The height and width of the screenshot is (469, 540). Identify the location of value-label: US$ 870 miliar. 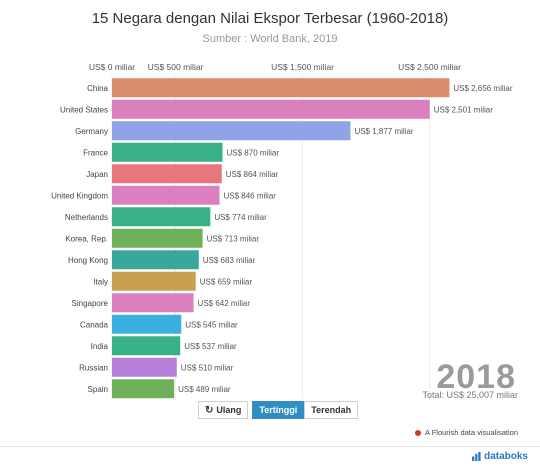
(253, 152).